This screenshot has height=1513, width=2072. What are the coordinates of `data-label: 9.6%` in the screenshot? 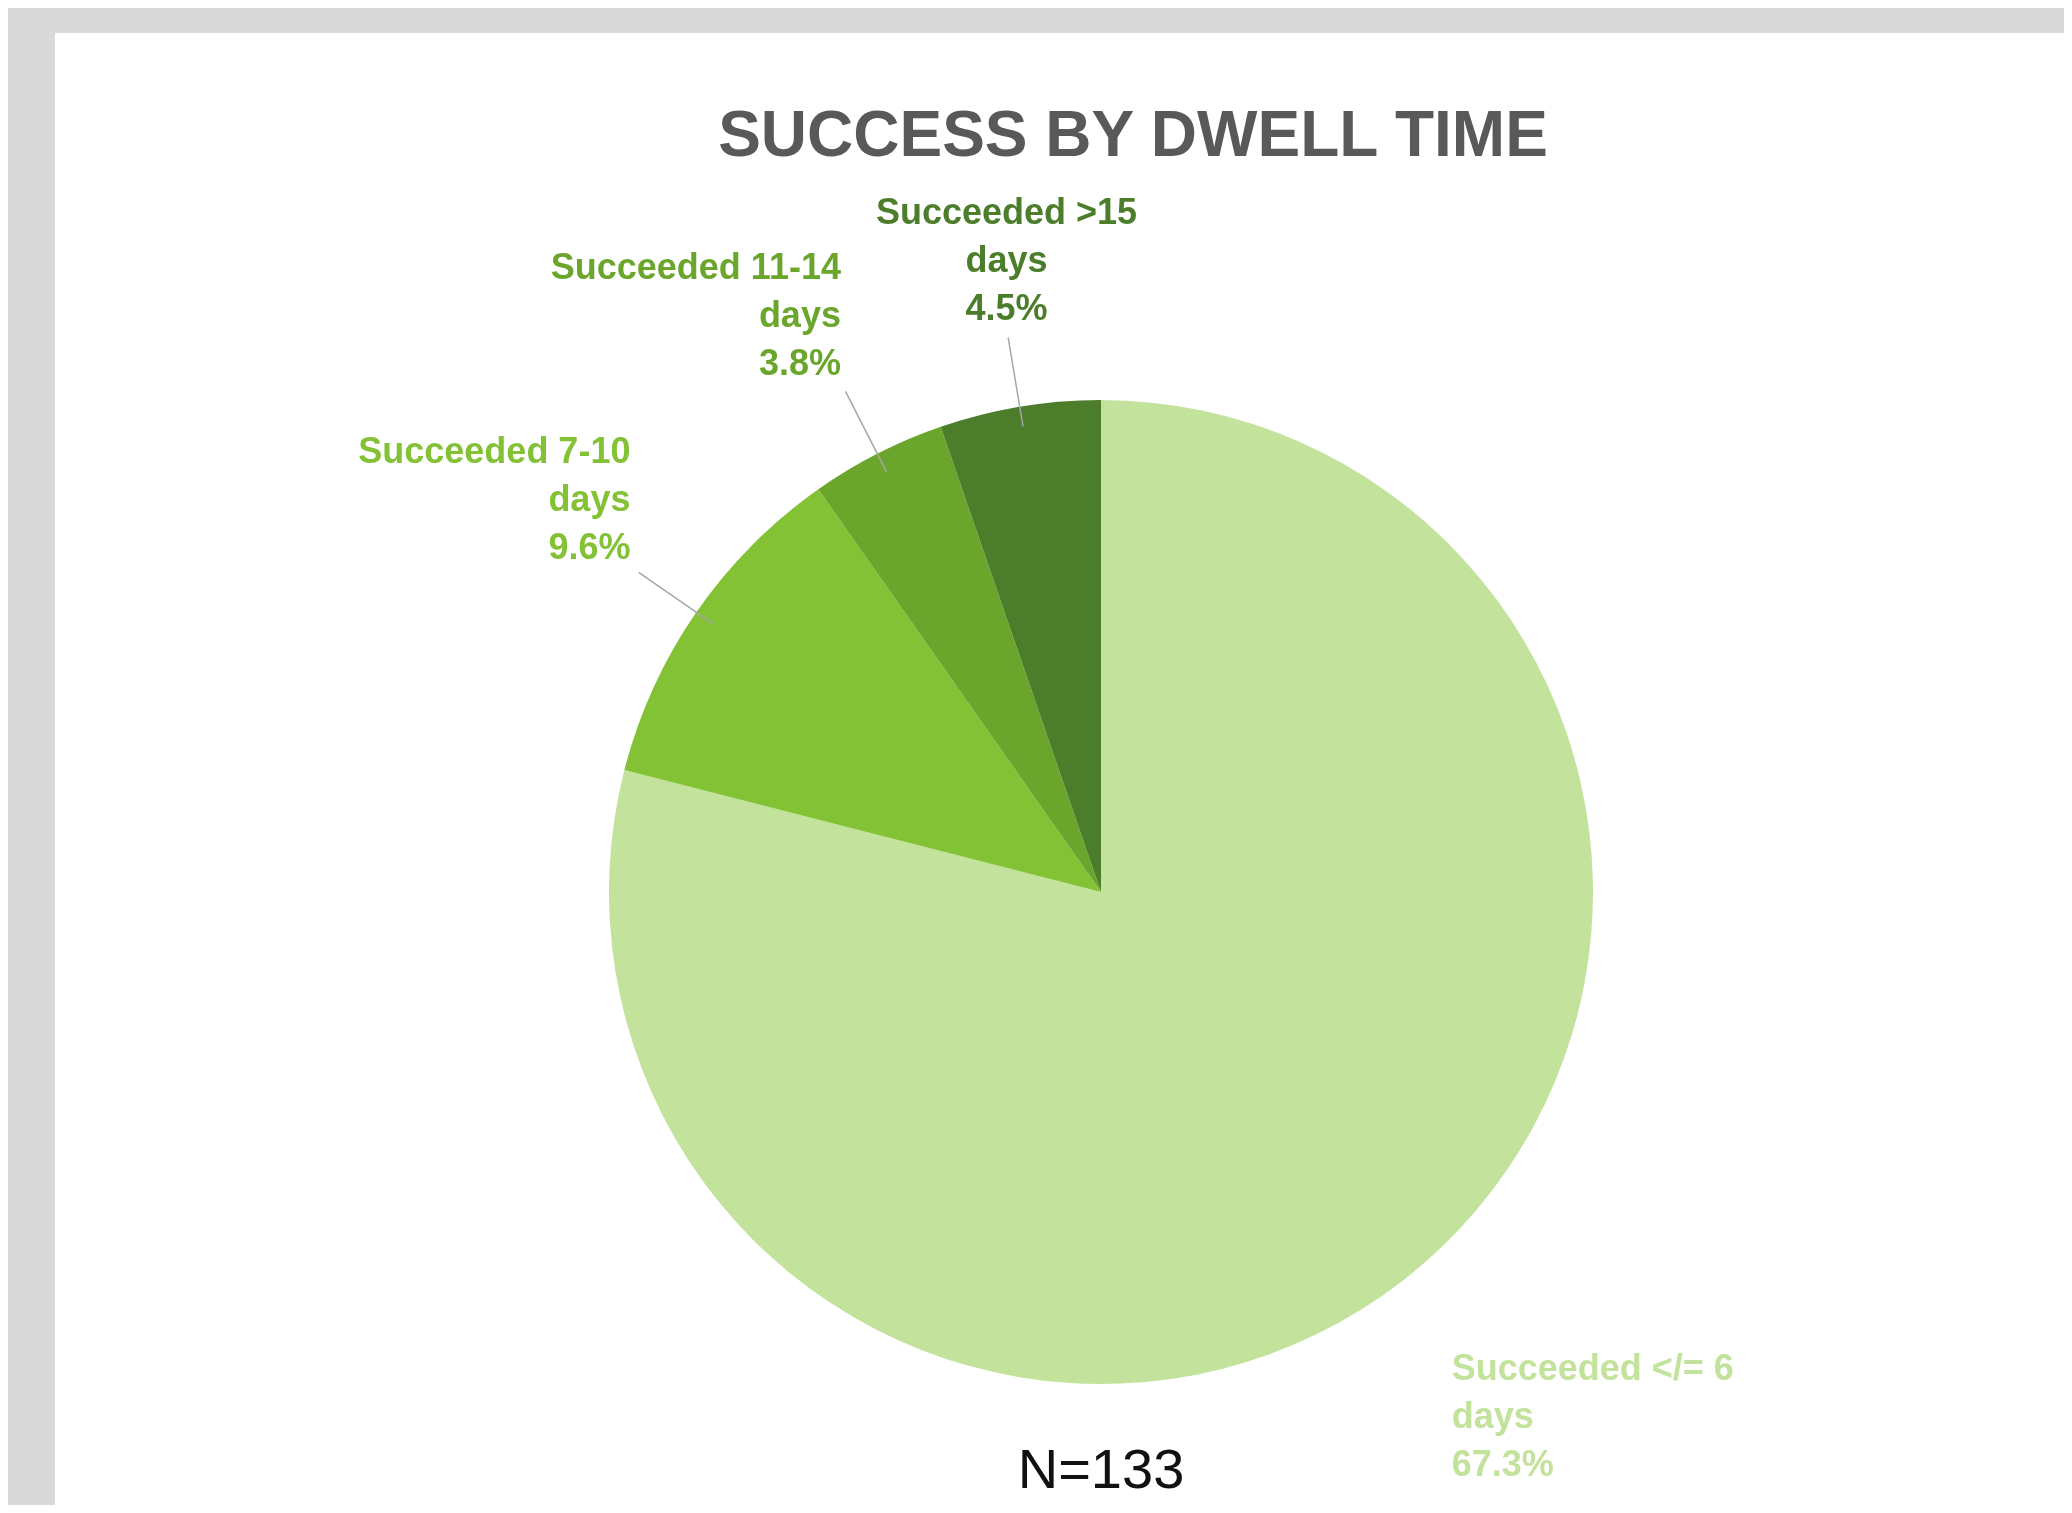 It's located at (589, 546).